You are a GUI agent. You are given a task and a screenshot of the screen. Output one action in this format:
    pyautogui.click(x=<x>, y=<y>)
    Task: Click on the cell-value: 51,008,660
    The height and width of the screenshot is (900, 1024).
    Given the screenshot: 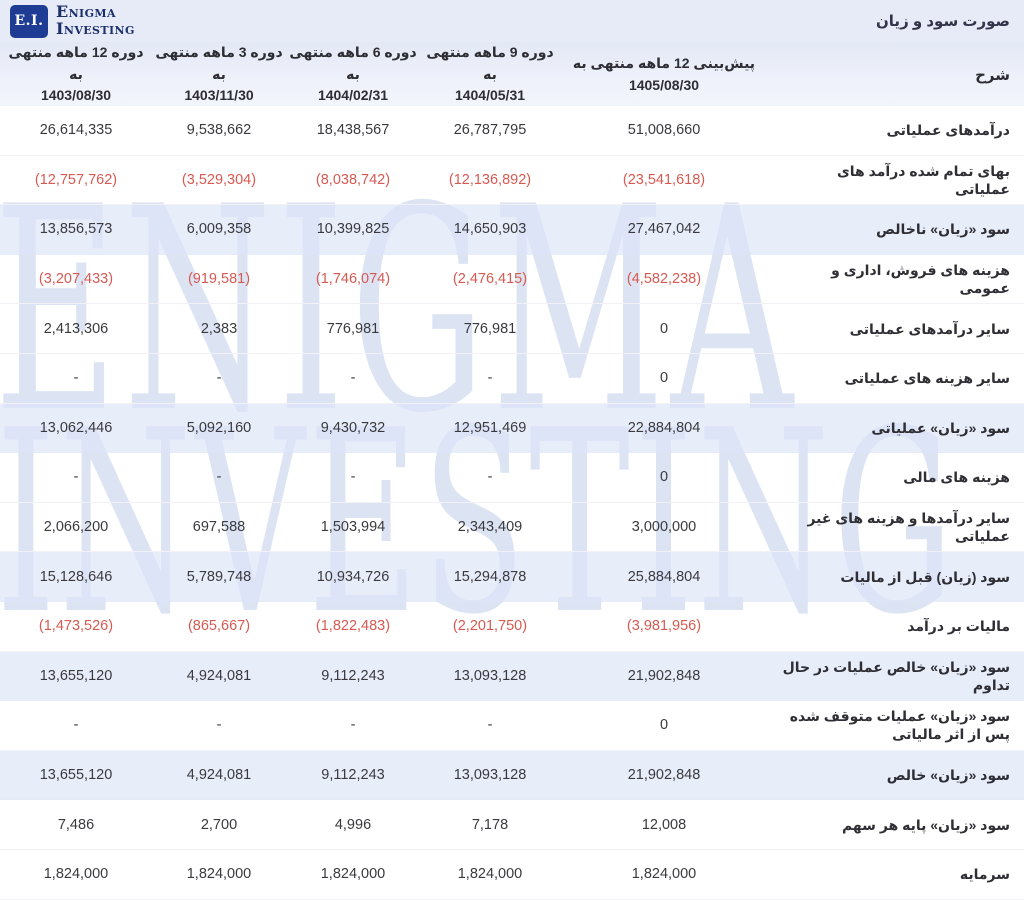 What is the action you would take?
    pyautogui.click(x=664, y=130)
    